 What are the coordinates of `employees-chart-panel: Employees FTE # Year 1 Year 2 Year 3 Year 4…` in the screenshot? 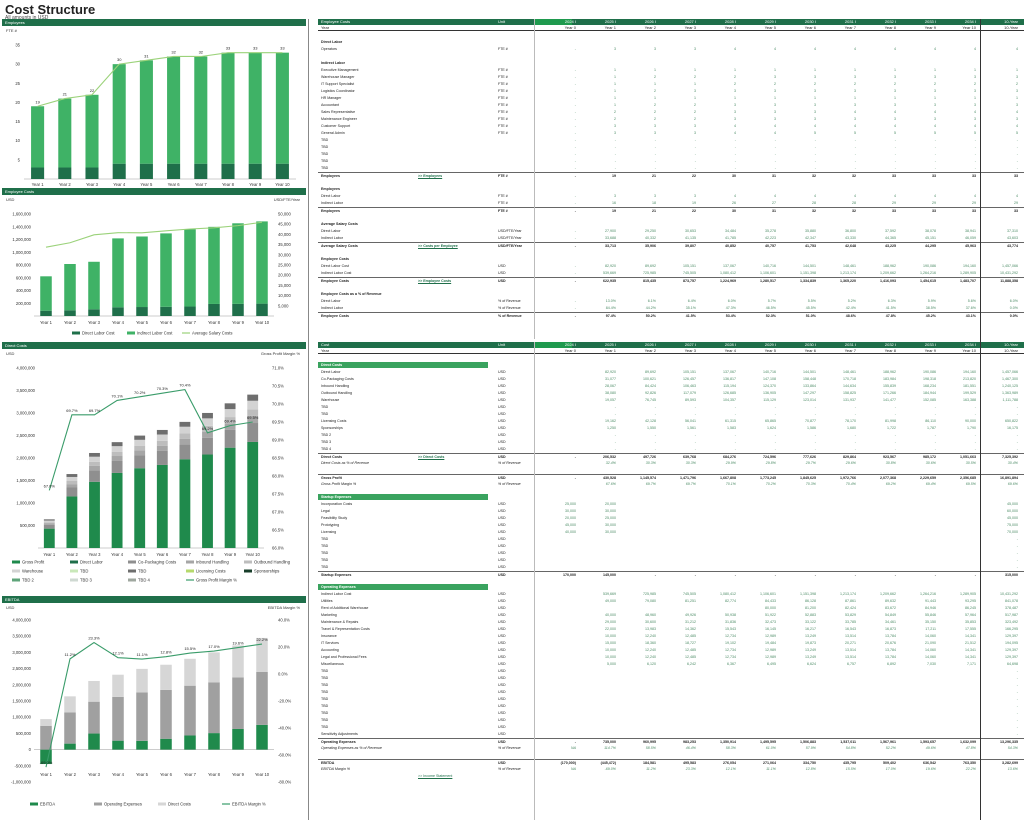 It's located at (154, 103).